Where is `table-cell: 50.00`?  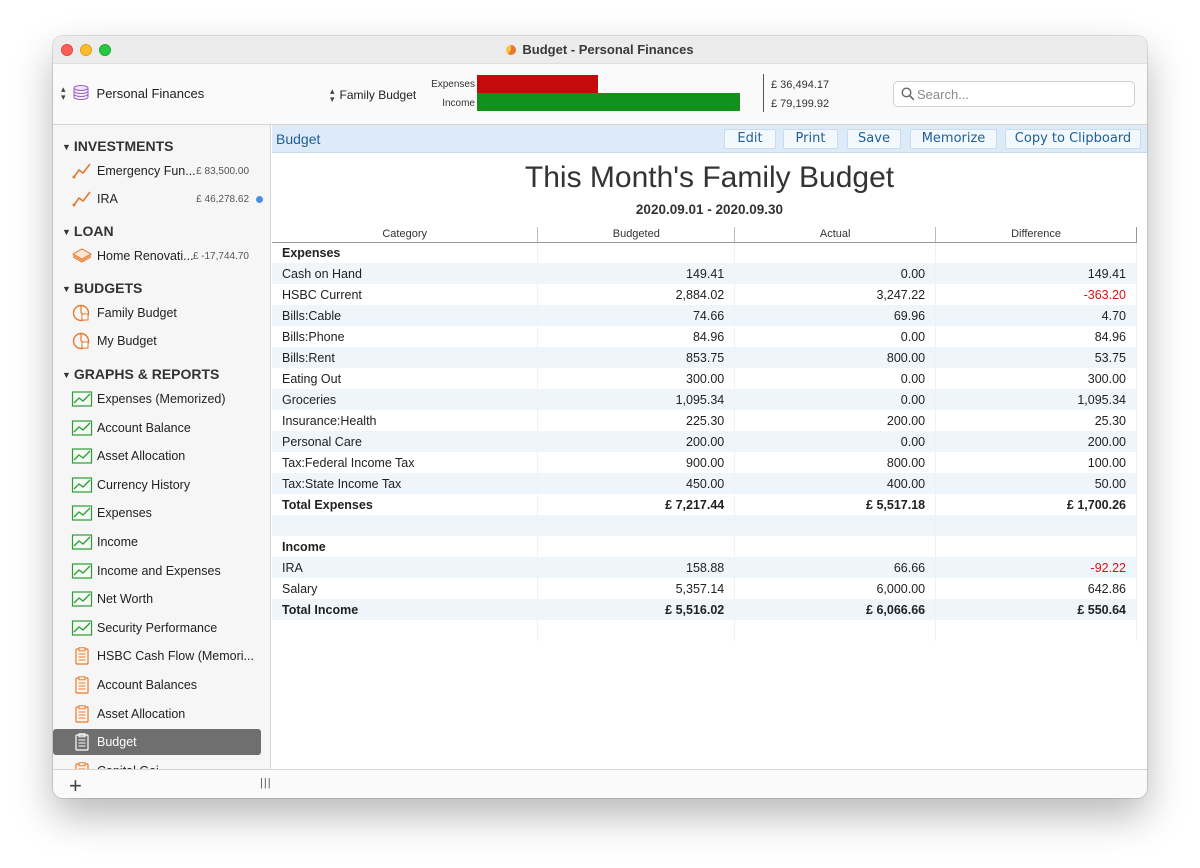
table-cell: 50.00 is located at coordinates (1036, 483).